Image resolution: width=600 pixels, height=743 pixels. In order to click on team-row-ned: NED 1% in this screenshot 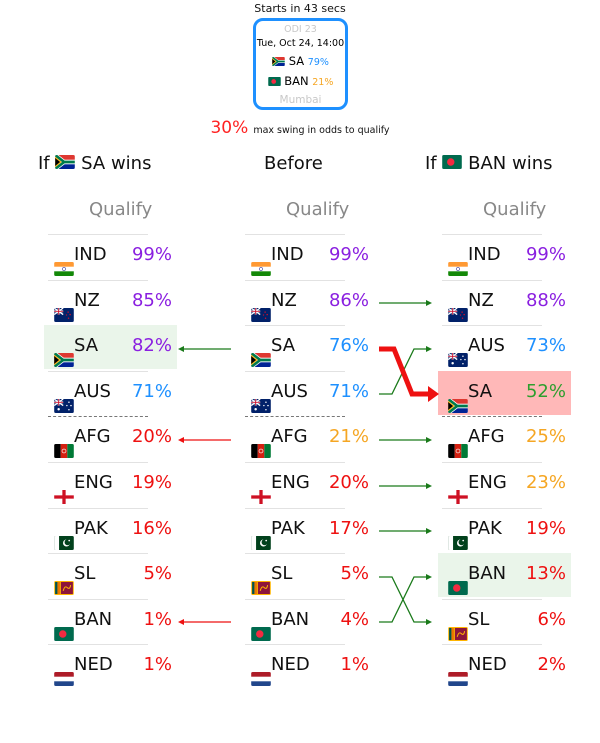, I will do `click(110, 666)`.